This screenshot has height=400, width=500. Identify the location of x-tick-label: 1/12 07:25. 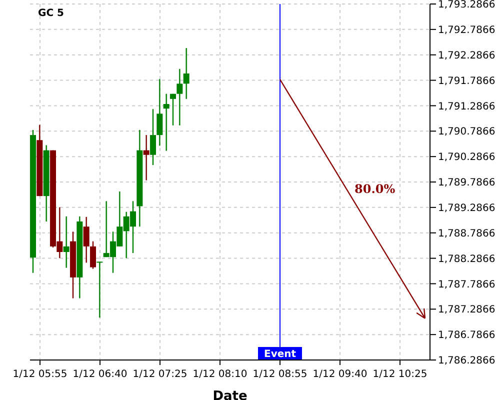
(160, 374).